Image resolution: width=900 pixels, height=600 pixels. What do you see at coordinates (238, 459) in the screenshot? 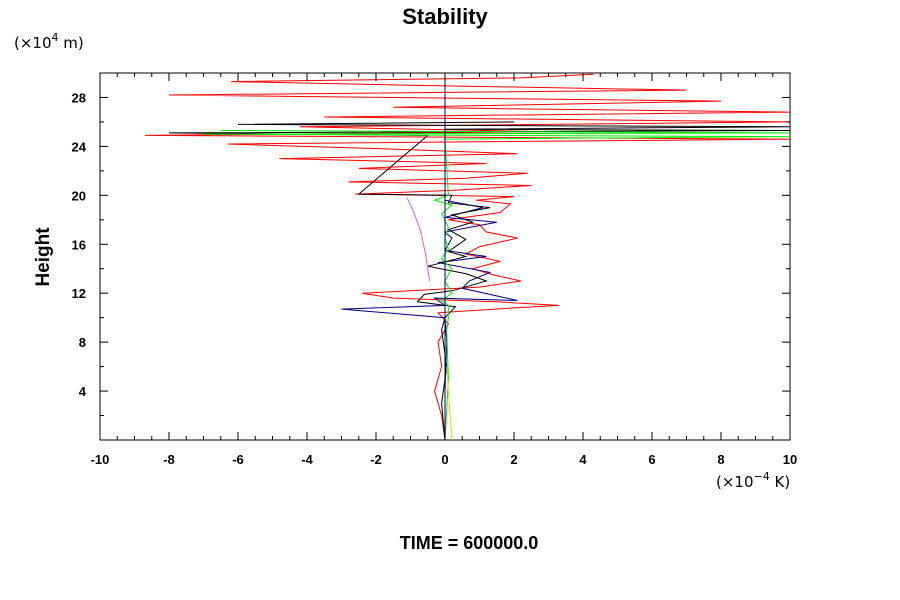
I see `x-tick-label: -6` at bounding box center [238, 459].